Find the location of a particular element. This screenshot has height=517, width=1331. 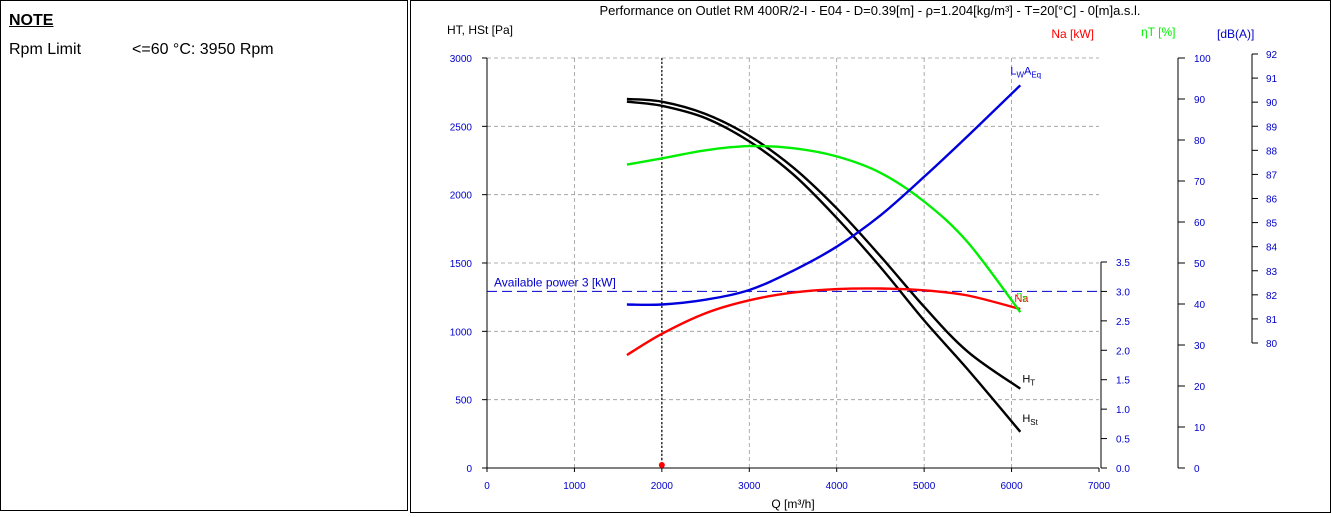

sound-tick-label: 83 is located at coordinates (1272, 272).